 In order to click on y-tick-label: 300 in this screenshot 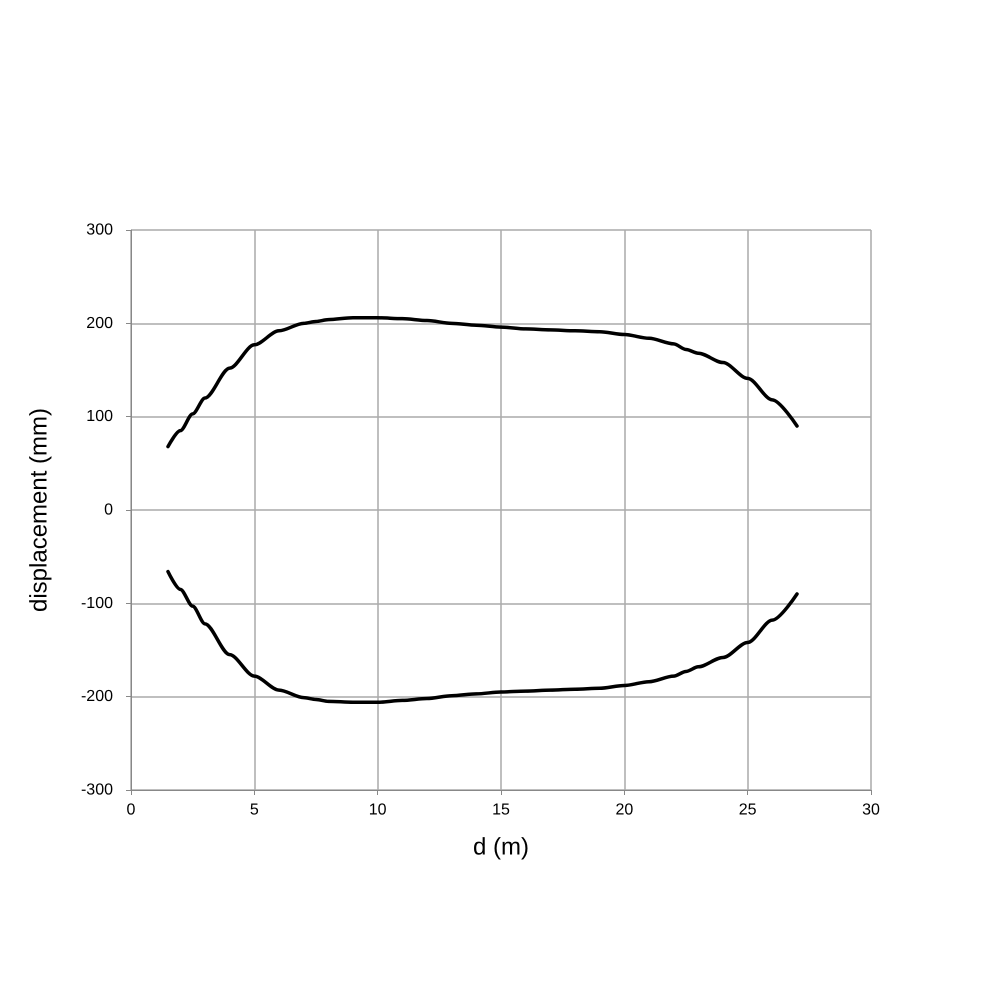, I will do `click(100, 230)`.